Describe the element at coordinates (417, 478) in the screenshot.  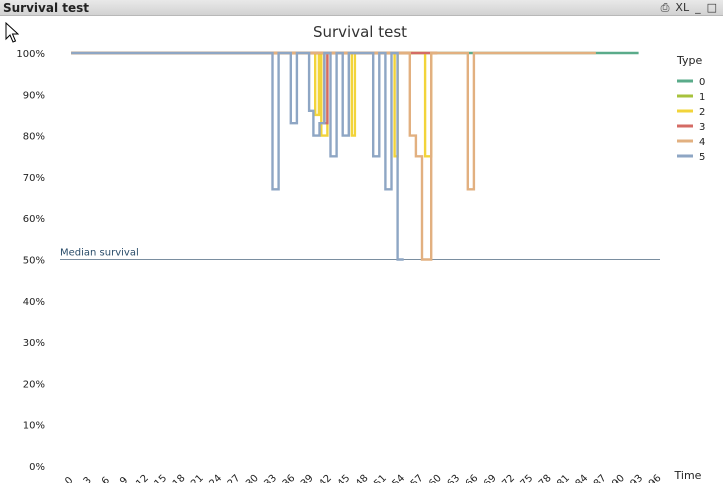
I see `x-tick-label: 57` at that location.